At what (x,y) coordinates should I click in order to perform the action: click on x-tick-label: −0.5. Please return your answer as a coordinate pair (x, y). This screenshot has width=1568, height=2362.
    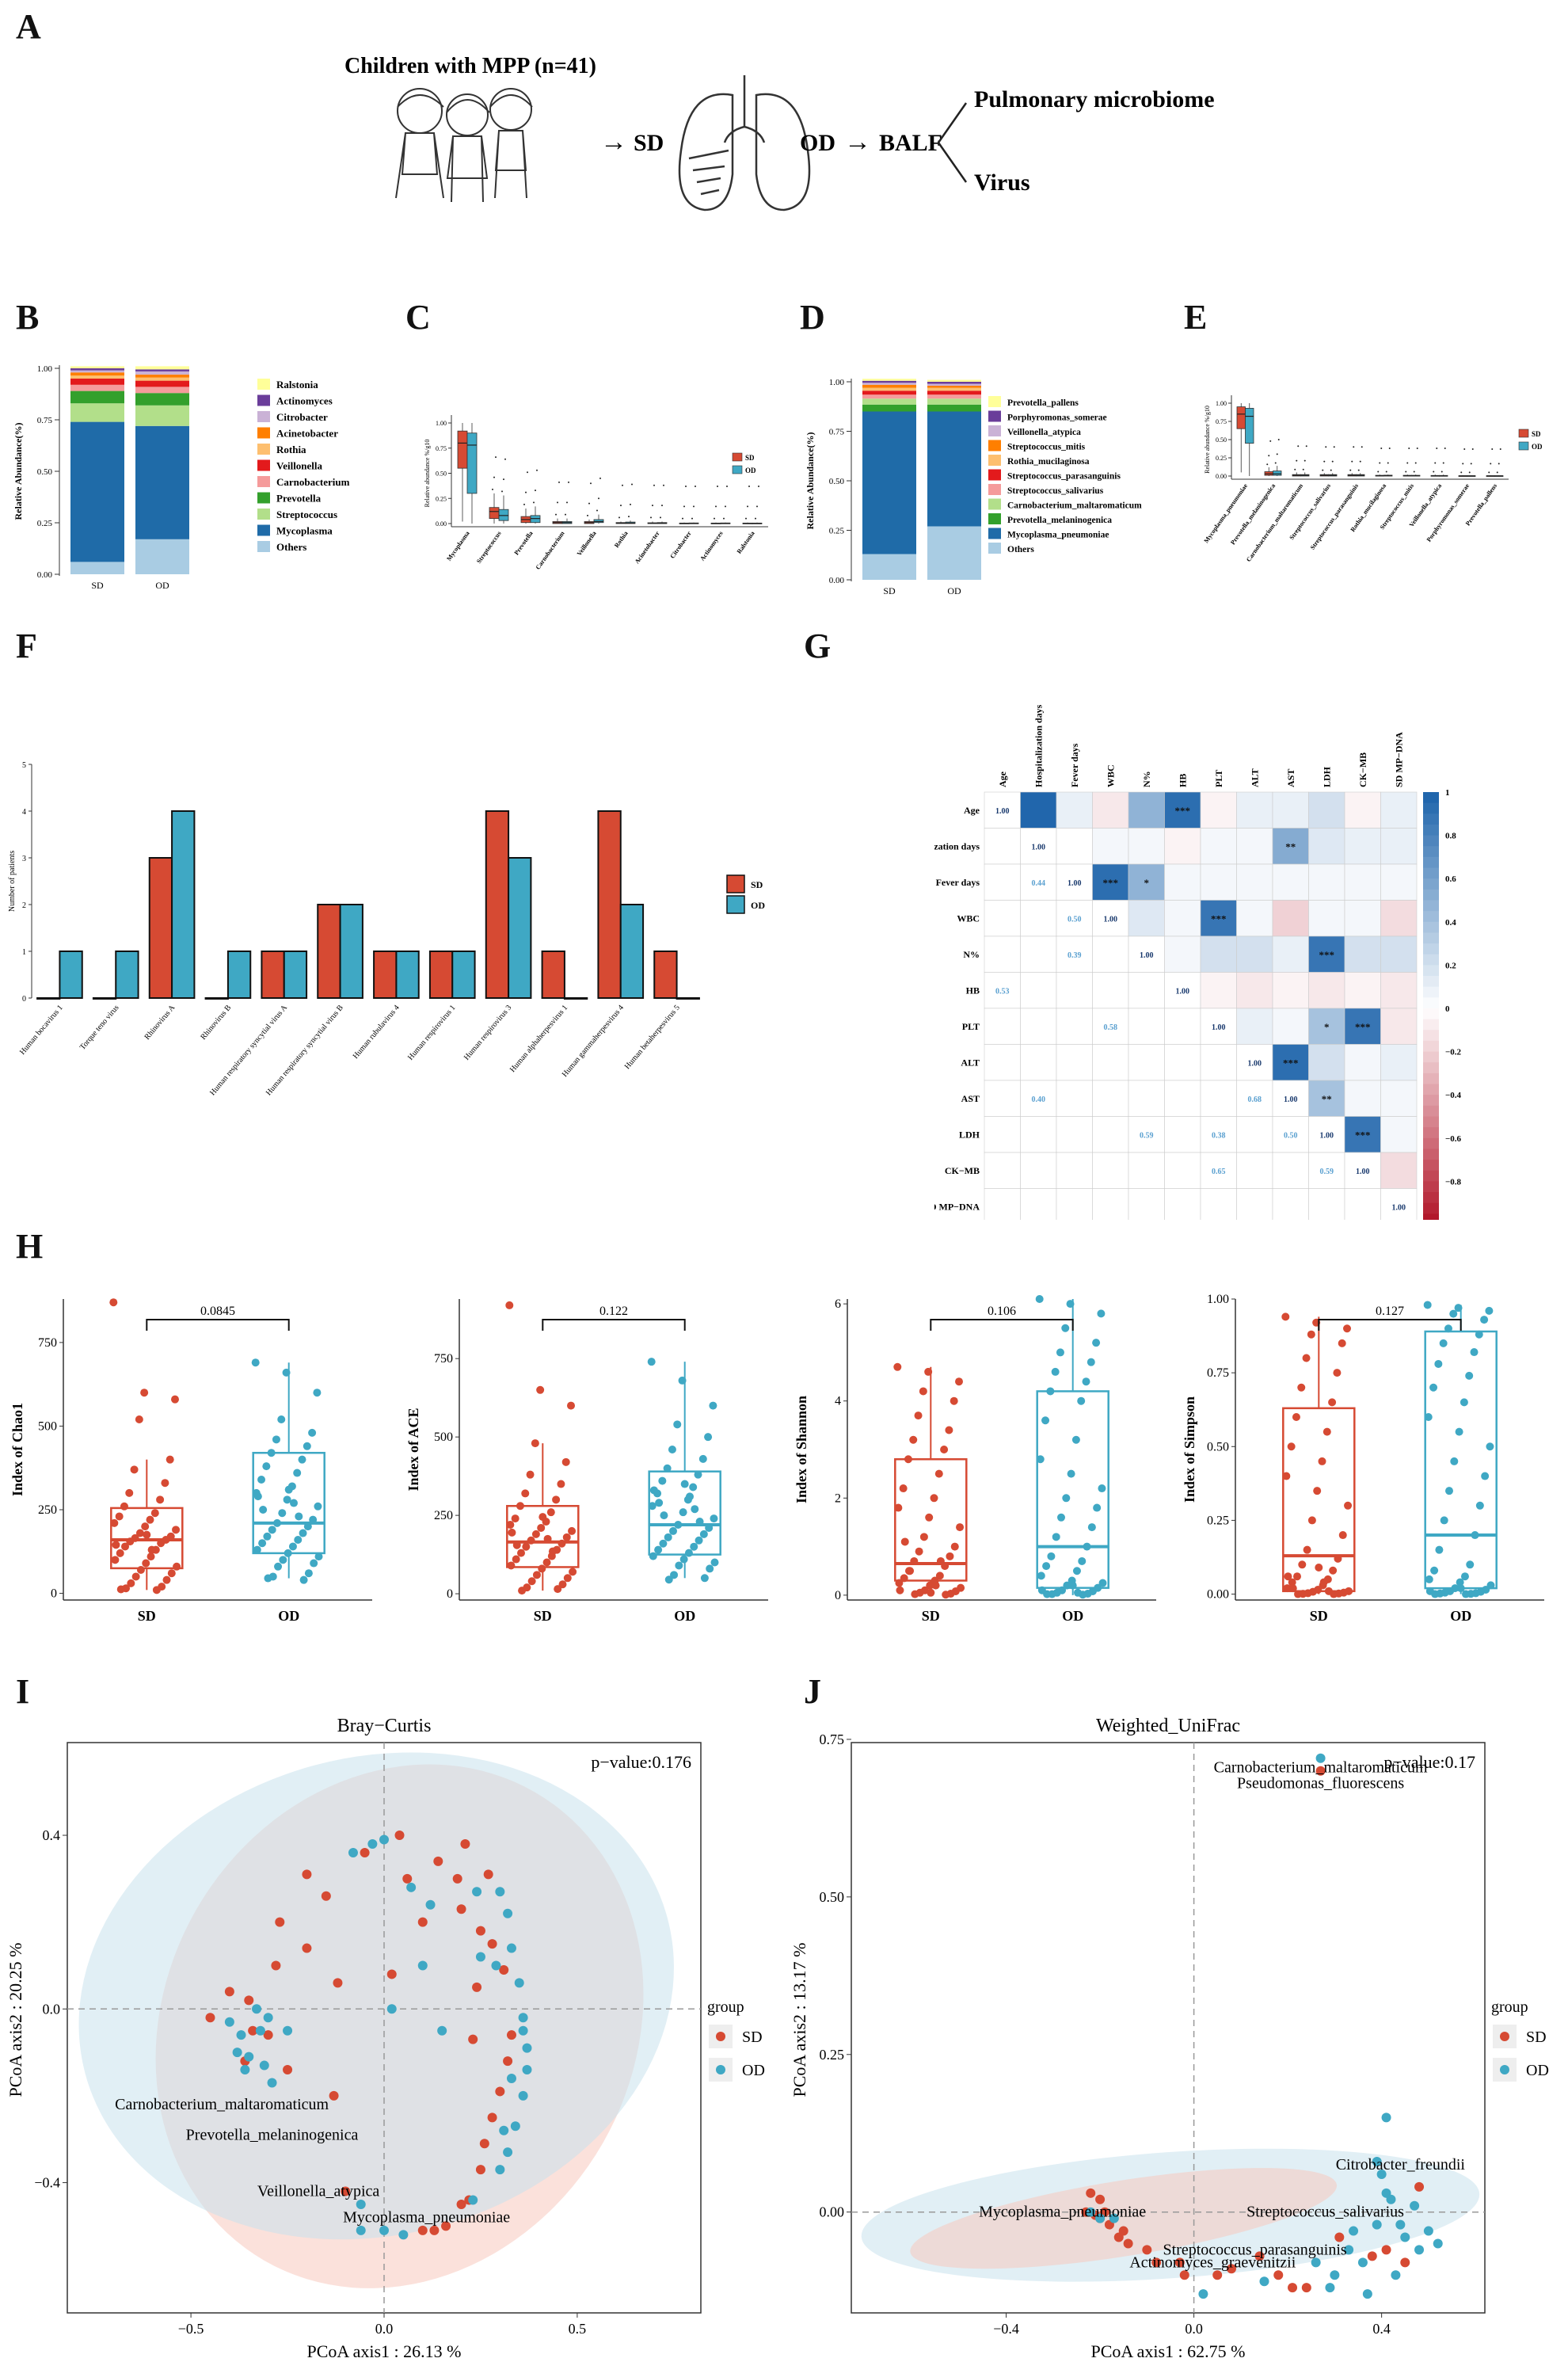
    Looking at the image, I should click on (191, 2329).